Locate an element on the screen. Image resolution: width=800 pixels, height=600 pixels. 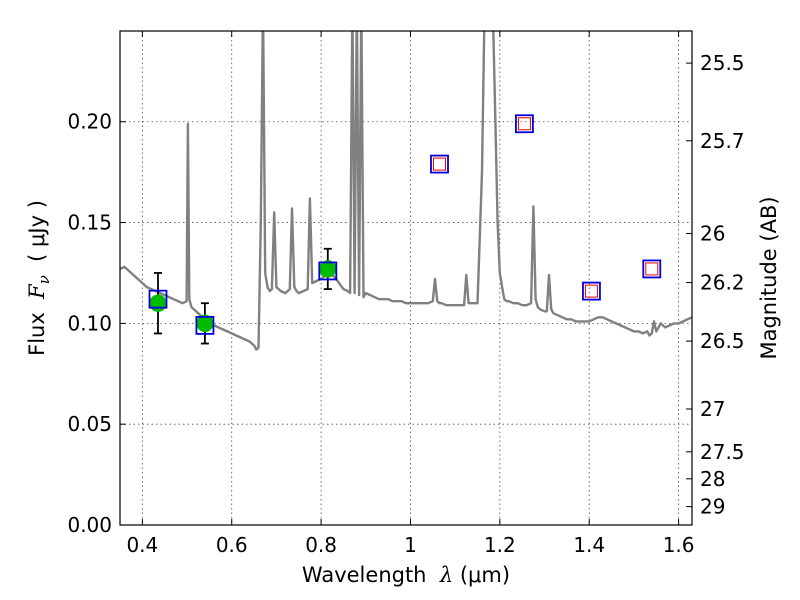
y-tick-label: 0.00 is located at coordinates (89, 525).